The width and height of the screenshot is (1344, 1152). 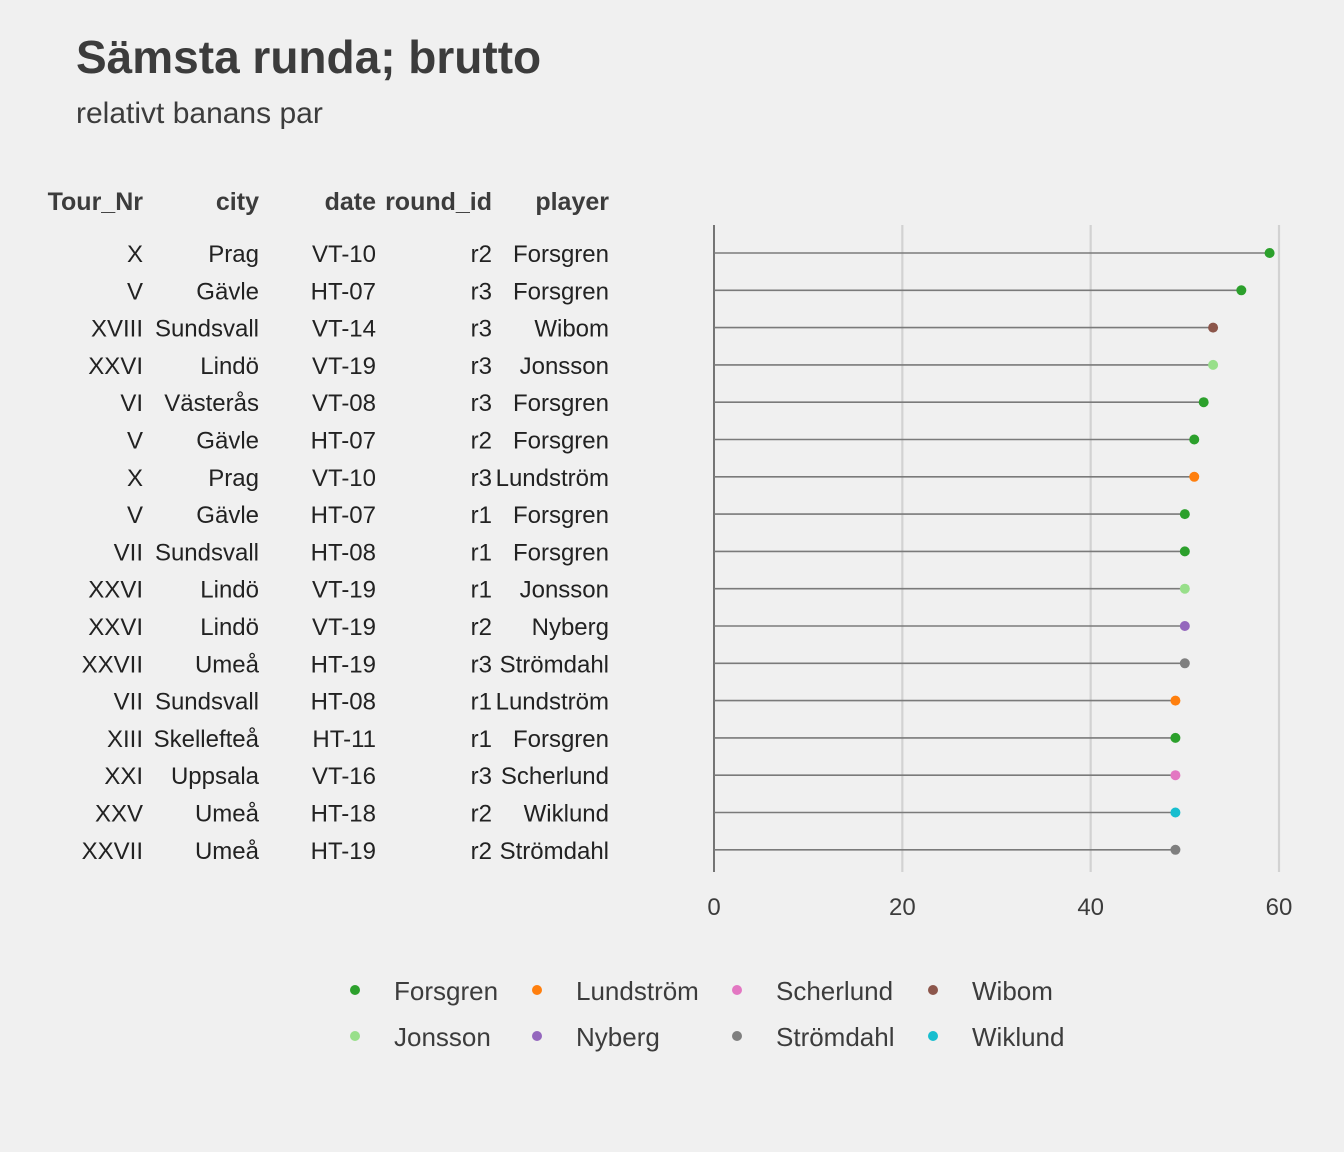 What do you see at coordinates (351, 202) in the screenshot?
I see `header-date: date` at bounding box center [351, 202].